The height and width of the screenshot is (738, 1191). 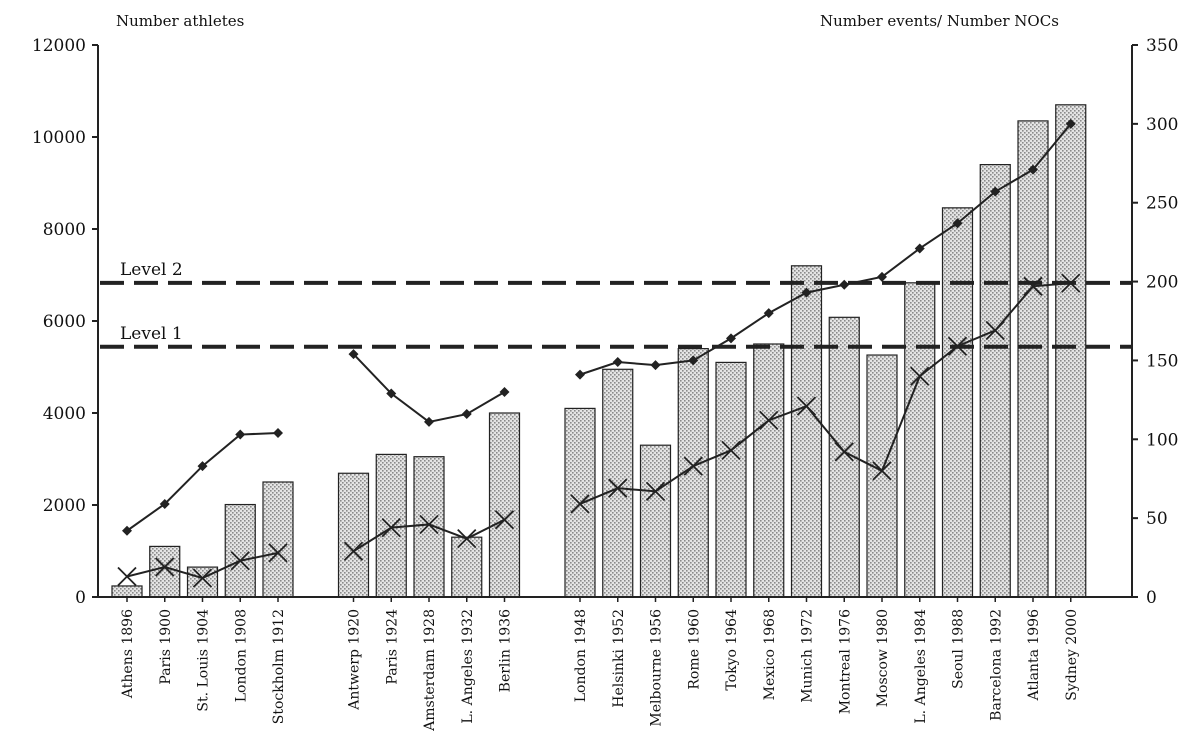 What do you see at coordinates (808, 656) in the screenshot?
I see `x-tick-label: Munich 1972` at bounding box center [808, 656].